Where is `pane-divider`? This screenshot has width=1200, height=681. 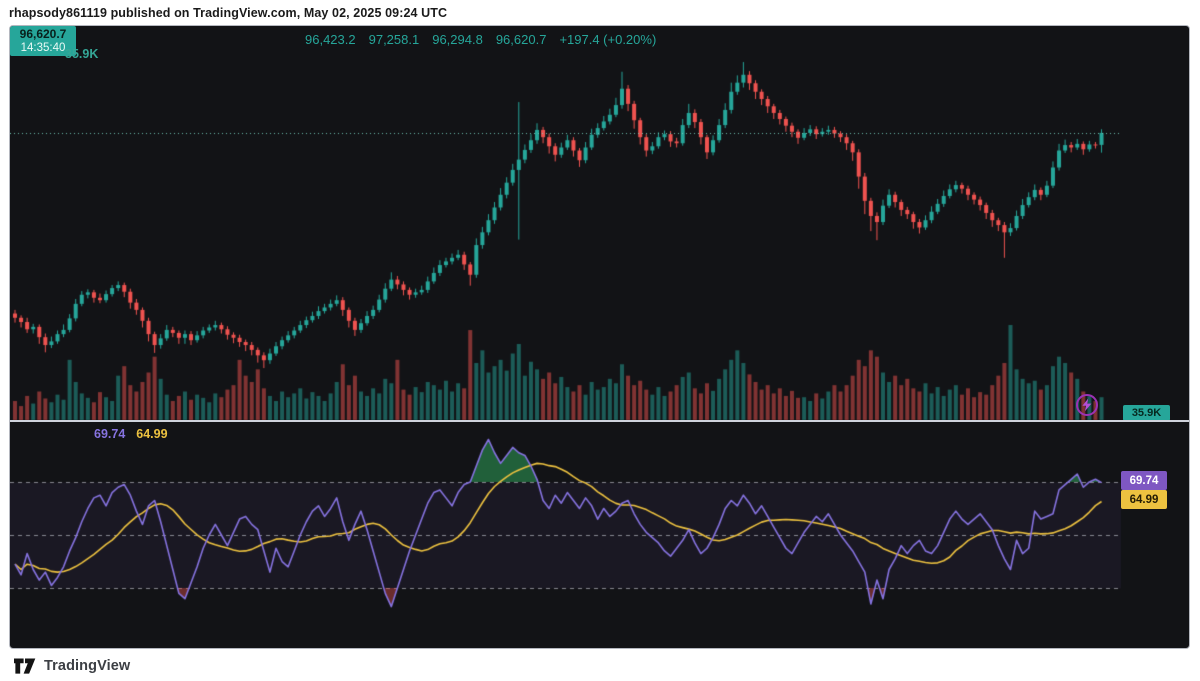 pane-divider is located at coordinates (599, 421).